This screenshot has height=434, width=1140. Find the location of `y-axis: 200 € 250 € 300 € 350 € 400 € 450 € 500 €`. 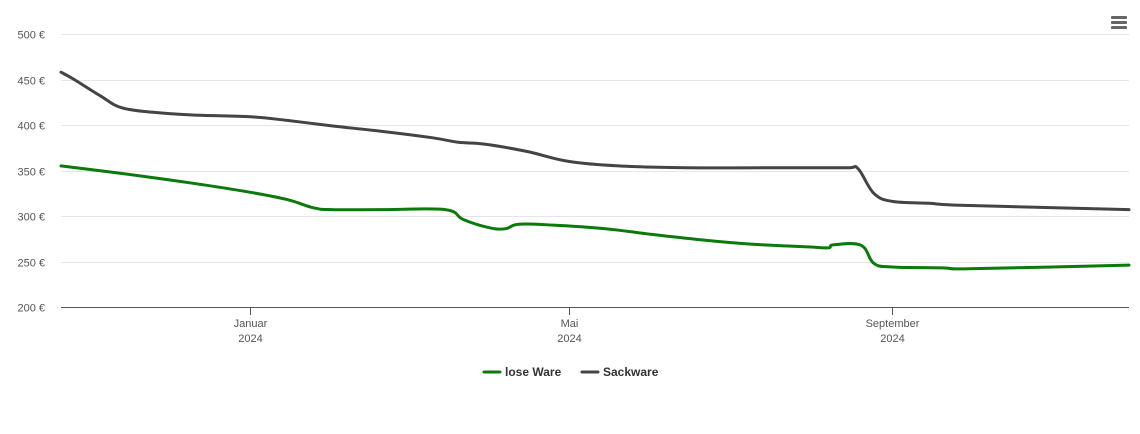

y-axis: 200 € 250 € 300 € 350 € 400 € 450 € 500 € is located at coordinates (31, 172).